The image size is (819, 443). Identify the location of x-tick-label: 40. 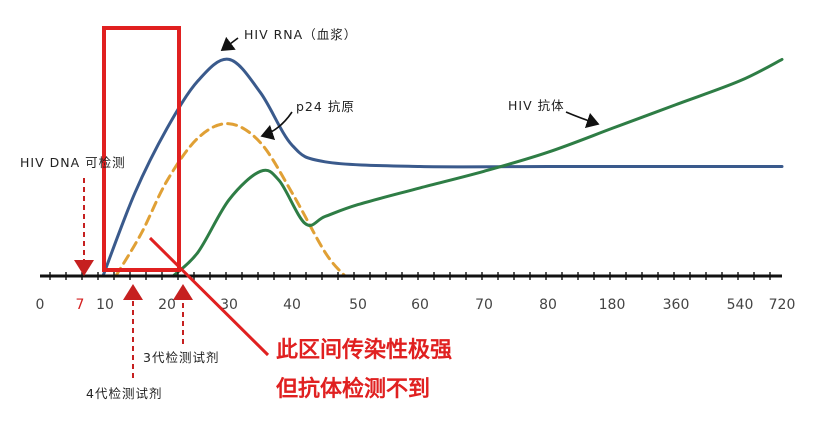
(292, 305).